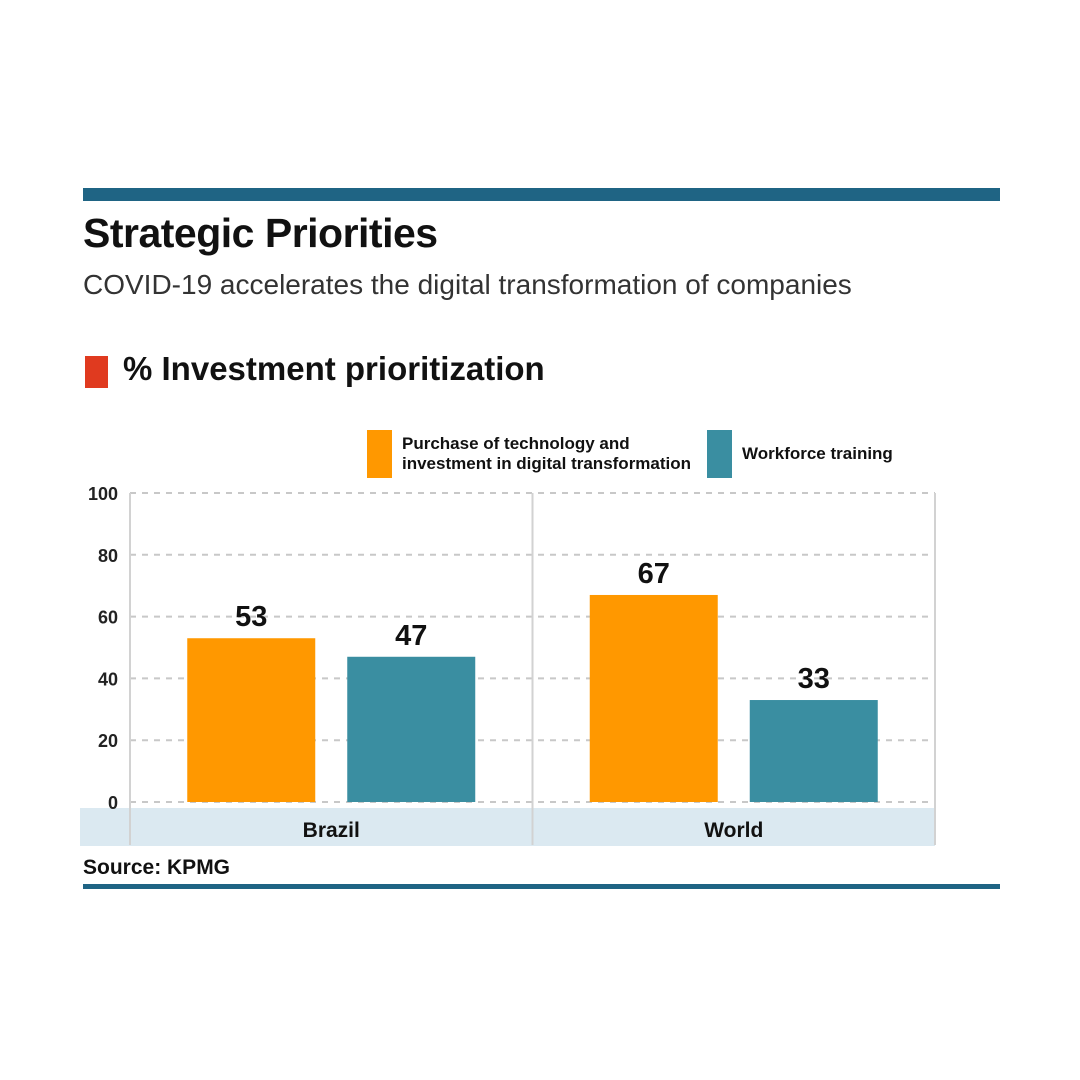 This screenshot has height=1080, width=1080. I want to click on chart-title: % Investment prioritization, so click(334, 368).